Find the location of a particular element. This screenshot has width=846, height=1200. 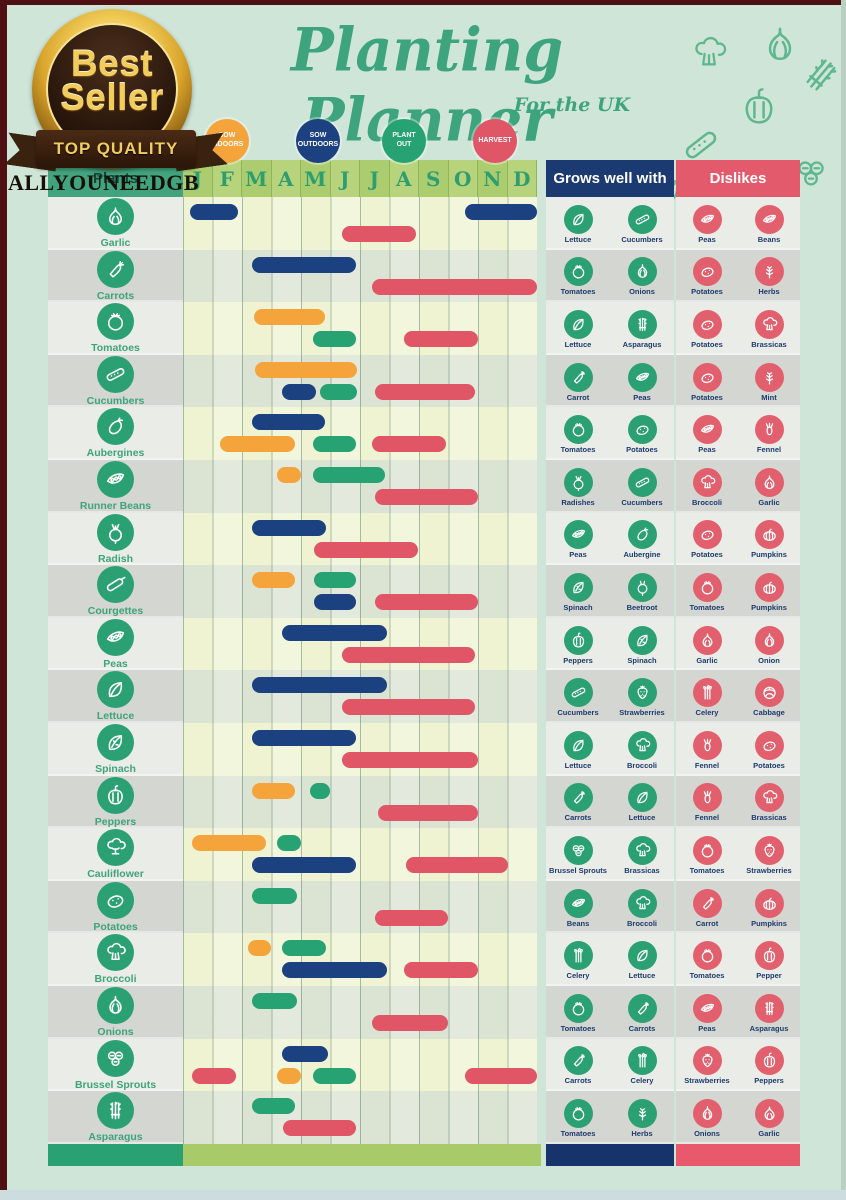

badge-center: Best Seller is located at coordinates (112, 89).